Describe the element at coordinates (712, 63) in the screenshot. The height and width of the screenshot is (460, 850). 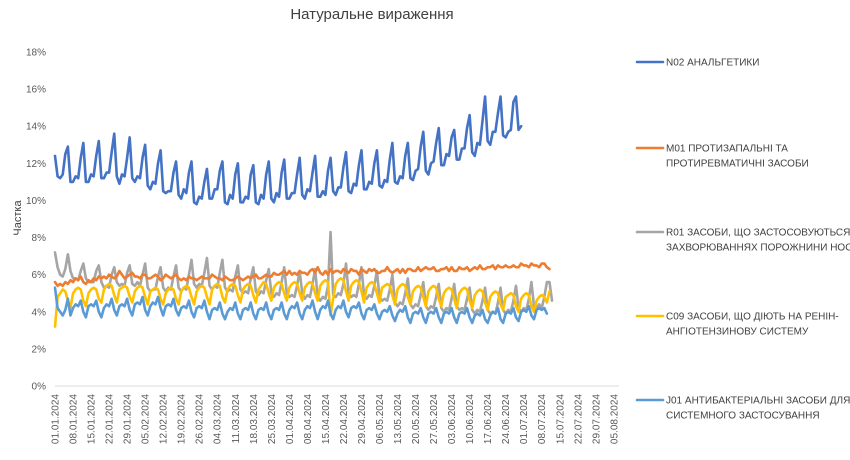
I see `legend-entry-label: N02 АНАЛЬГЕТИКИ` at that location.